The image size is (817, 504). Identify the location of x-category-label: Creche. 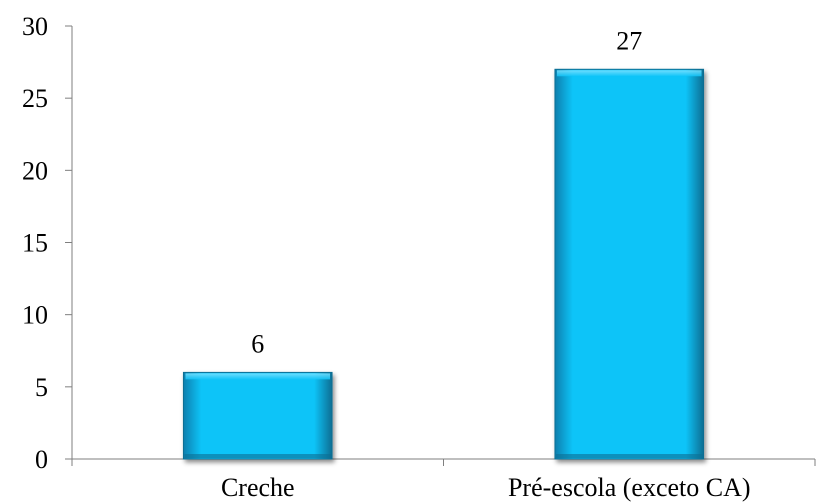
(258, 487).